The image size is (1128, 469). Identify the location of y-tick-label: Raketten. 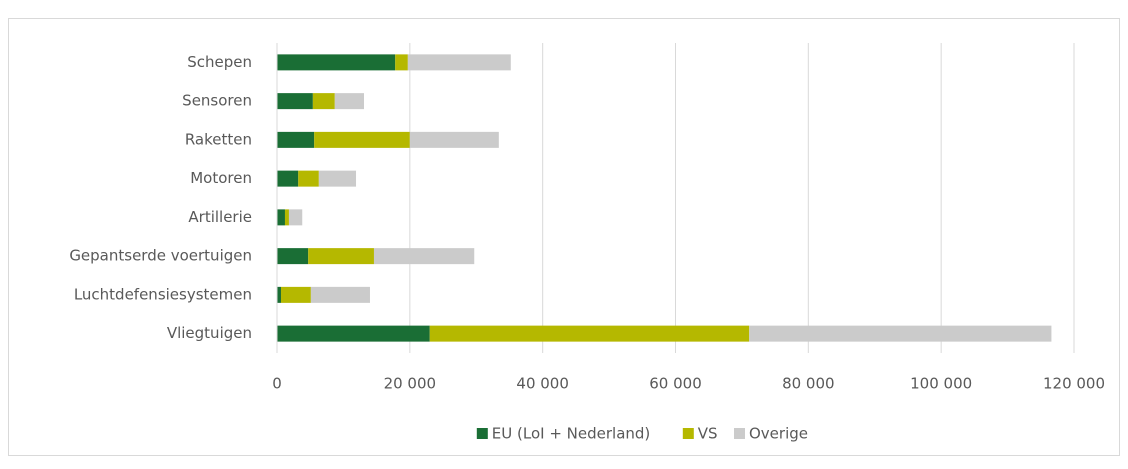
(218, 139).